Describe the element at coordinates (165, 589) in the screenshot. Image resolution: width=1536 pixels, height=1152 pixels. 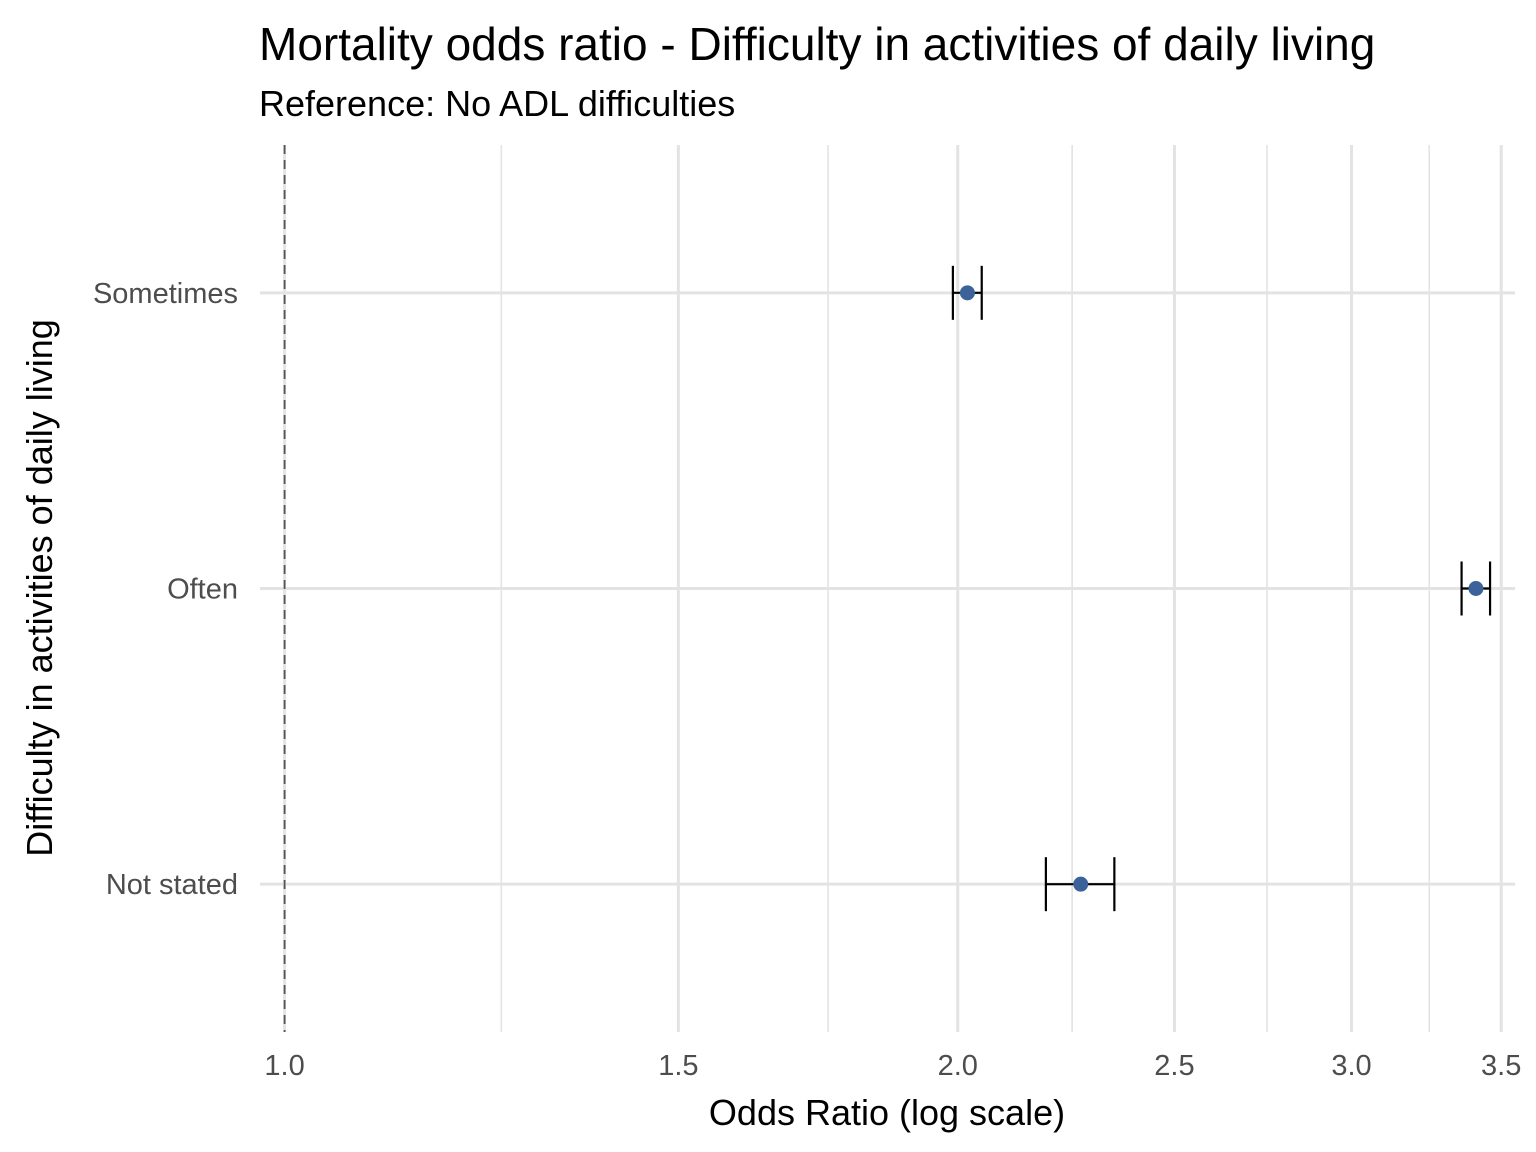
I see `y-axis-tick-labels: Sometimes Often Not stated` at that location.